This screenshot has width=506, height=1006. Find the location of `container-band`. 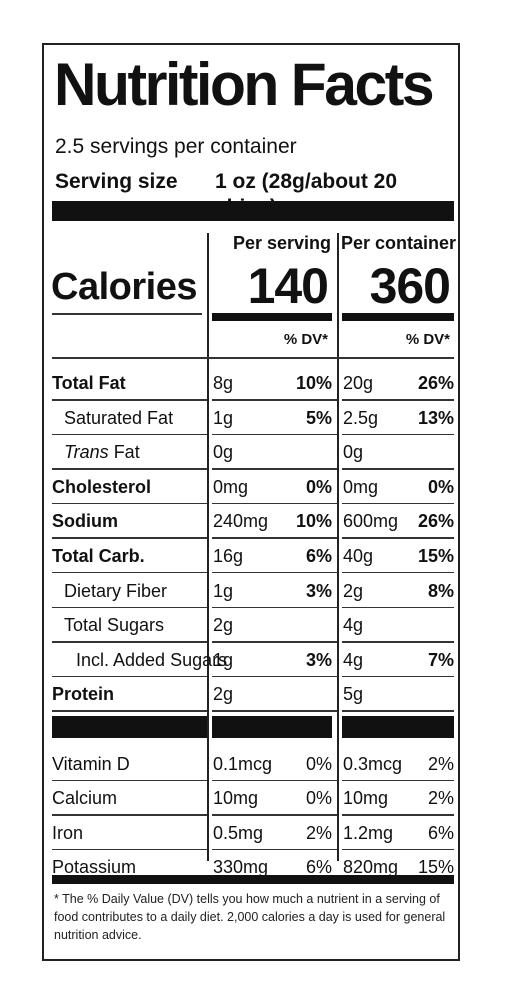

container-band is located at coordinates (398, 317).